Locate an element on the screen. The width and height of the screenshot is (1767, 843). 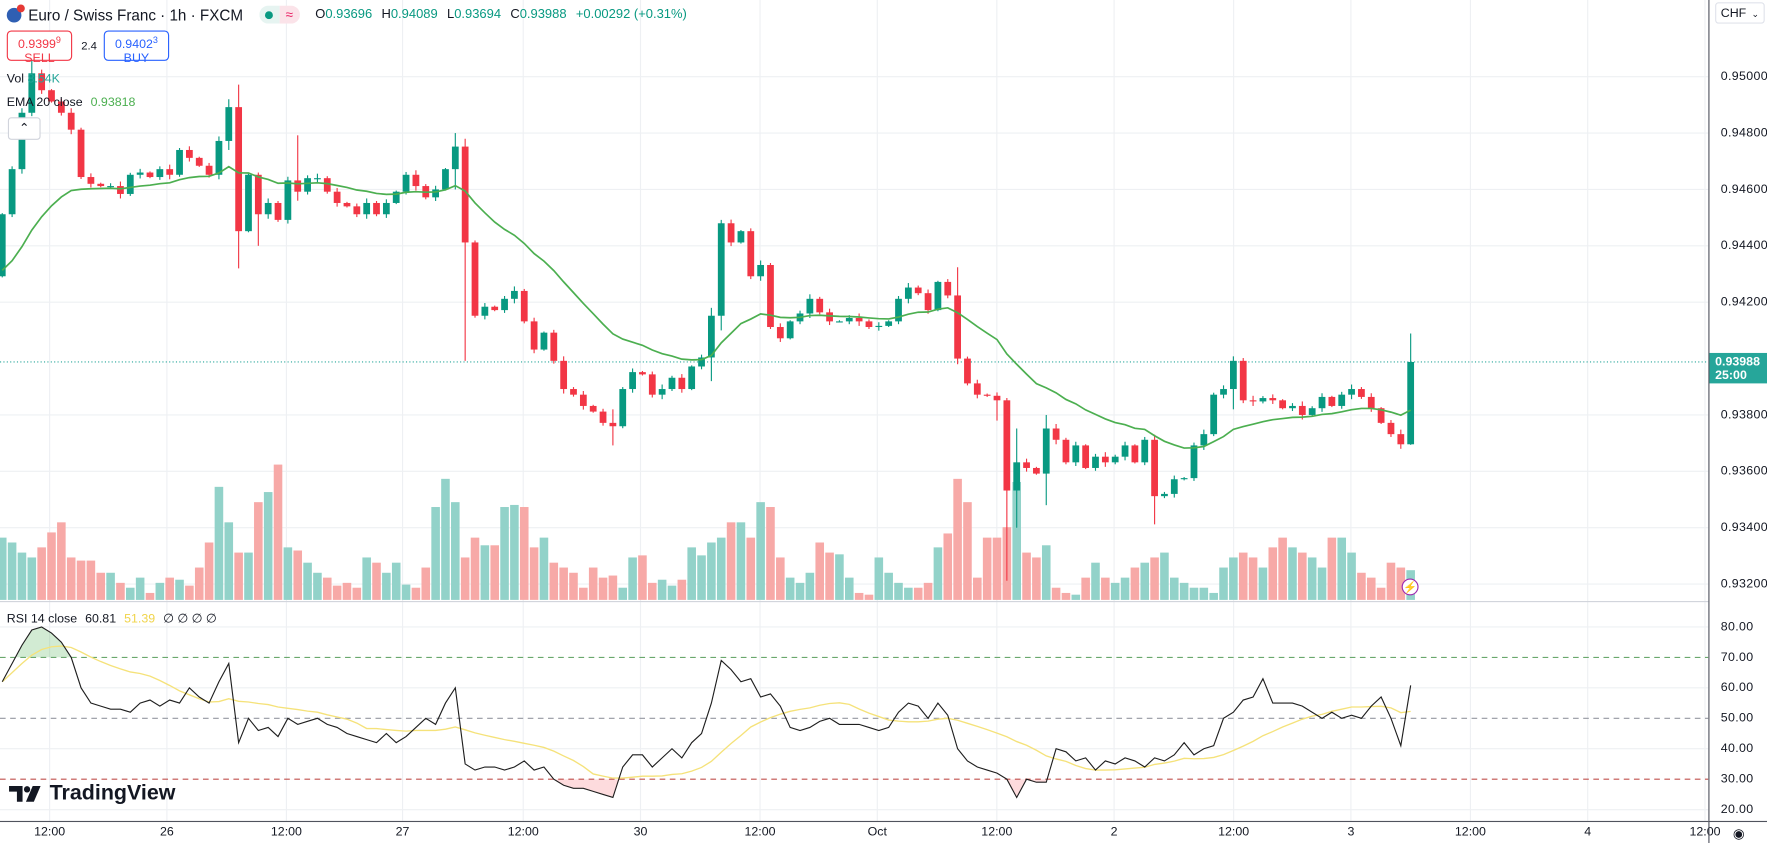
price-tick-label: 0.94400 is located at coordinates (1743, 246).